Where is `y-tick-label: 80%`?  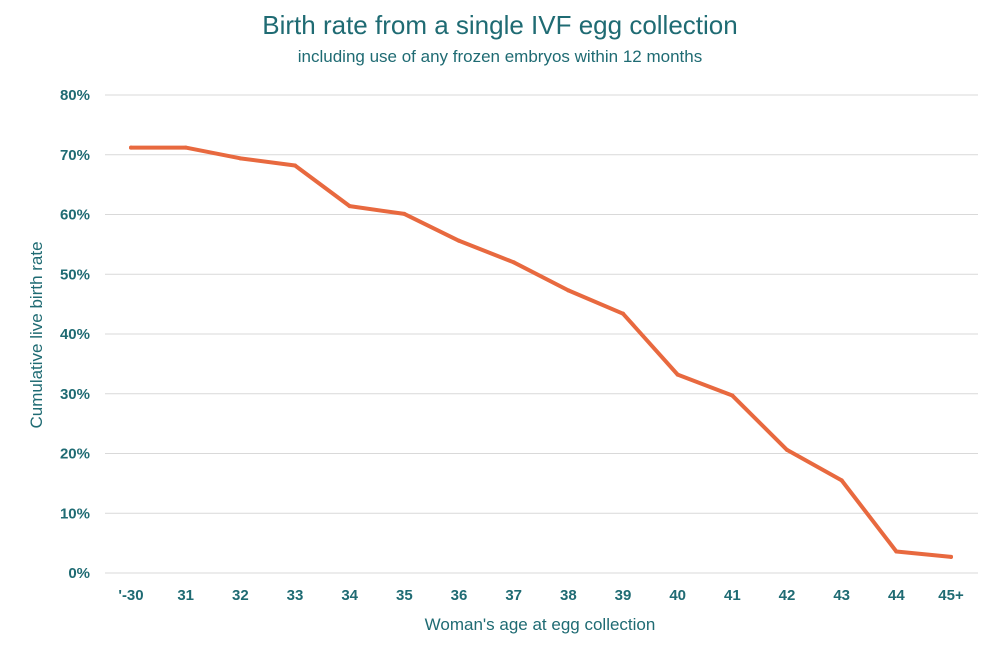 y-tick-label: 80% is located at coordinates (75, 95).